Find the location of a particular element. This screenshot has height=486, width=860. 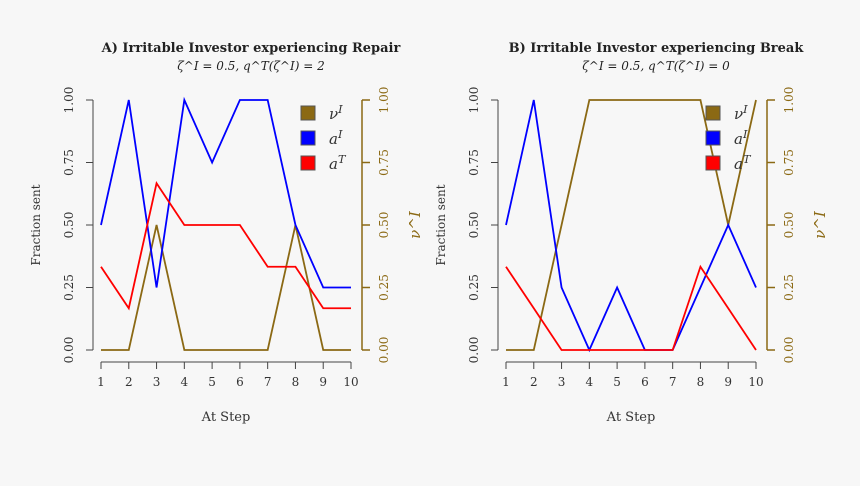

chart-subtitle: ζ^I = 0.5, q^T(ζ^I) = 0 is located at coordinates (656, 66).